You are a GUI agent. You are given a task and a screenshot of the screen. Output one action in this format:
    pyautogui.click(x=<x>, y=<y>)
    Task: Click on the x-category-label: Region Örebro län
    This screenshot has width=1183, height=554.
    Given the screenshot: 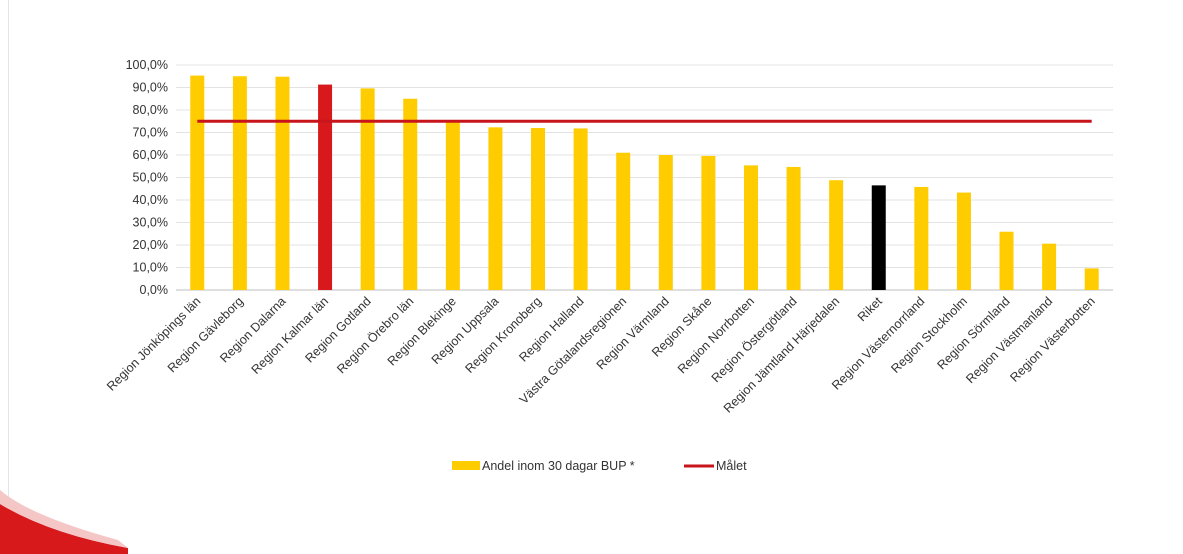 What is the action you would take?
    pyautogui.click(x=375, y=335)
    